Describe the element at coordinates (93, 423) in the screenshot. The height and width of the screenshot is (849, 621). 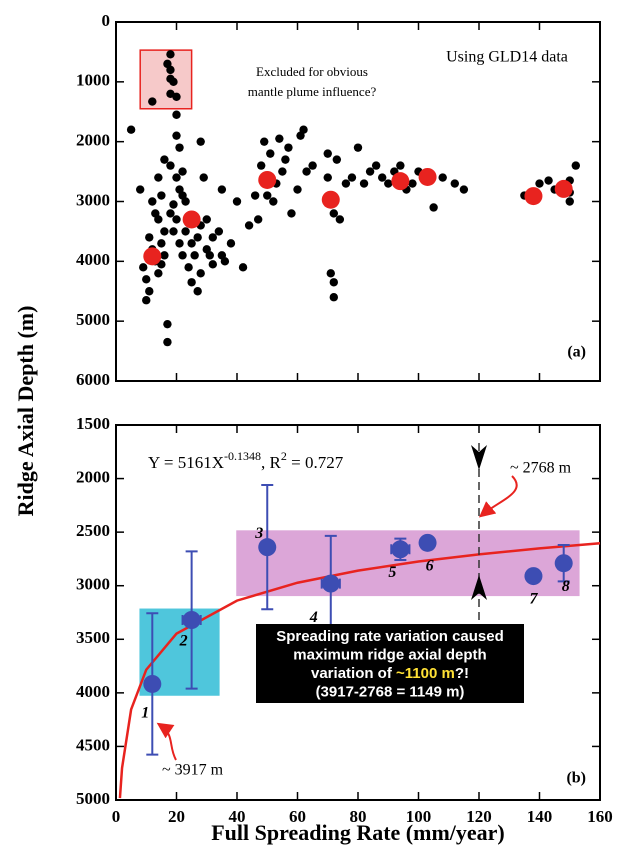
I see `y-tick-label: 1500` at that location.